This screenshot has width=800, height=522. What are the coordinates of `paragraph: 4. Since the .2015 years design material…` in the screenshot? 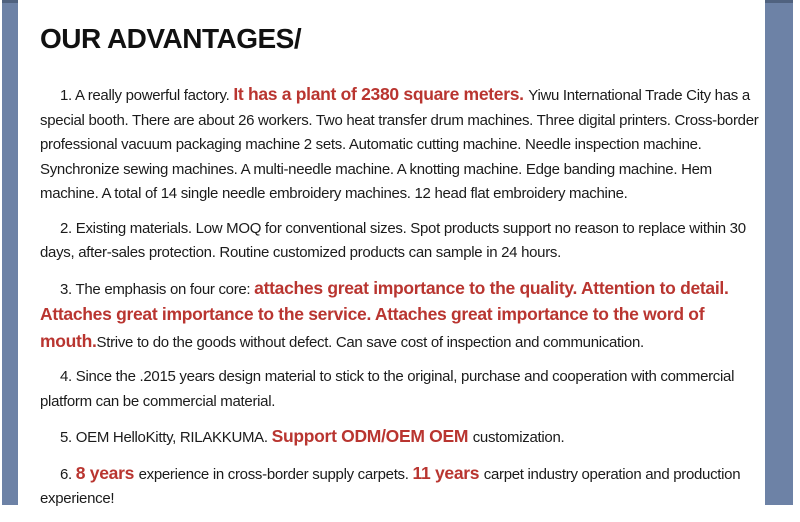 It's located at (401, 389).